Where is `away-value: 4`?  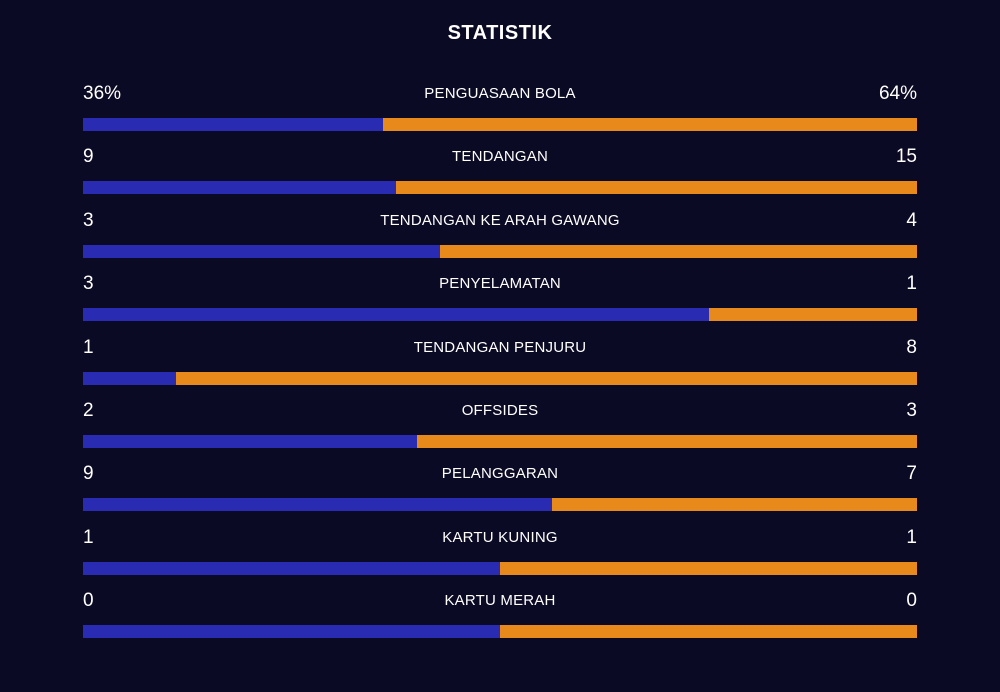 away-value: 4 is located at coordinates (911, 220).